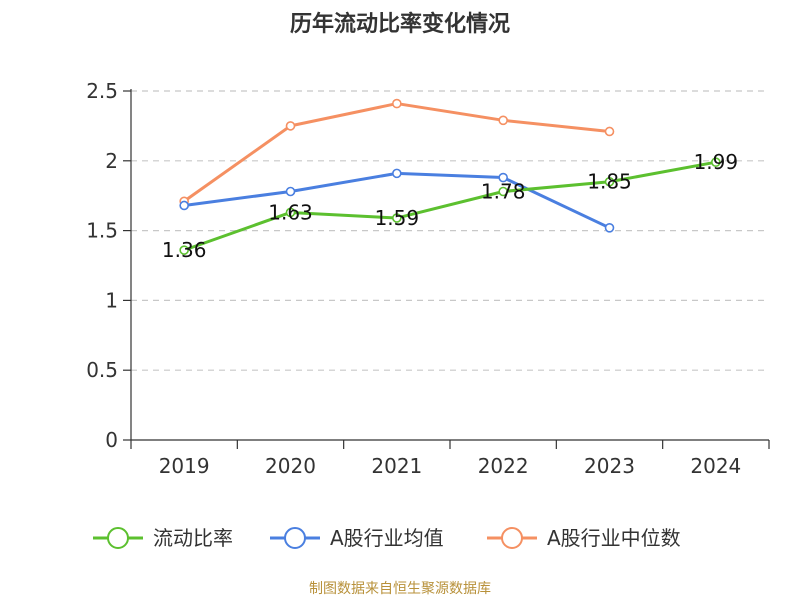  Describe the element at coordinates (102, 231) in the screenshot. I see `y-tick-label: 1.5` at that location.